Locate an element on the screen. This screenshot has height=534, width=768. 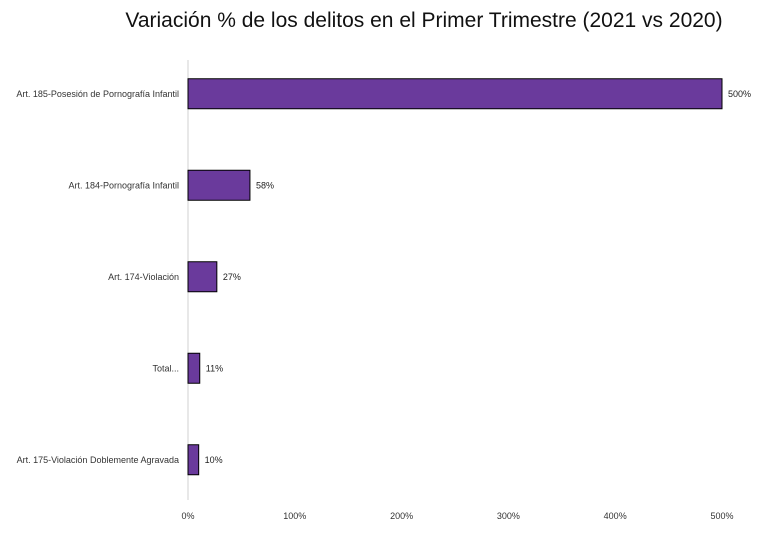
x-tick-labels-group: 0% 100% 200% 300% 400% 500% is located at coordinates (457, 516).